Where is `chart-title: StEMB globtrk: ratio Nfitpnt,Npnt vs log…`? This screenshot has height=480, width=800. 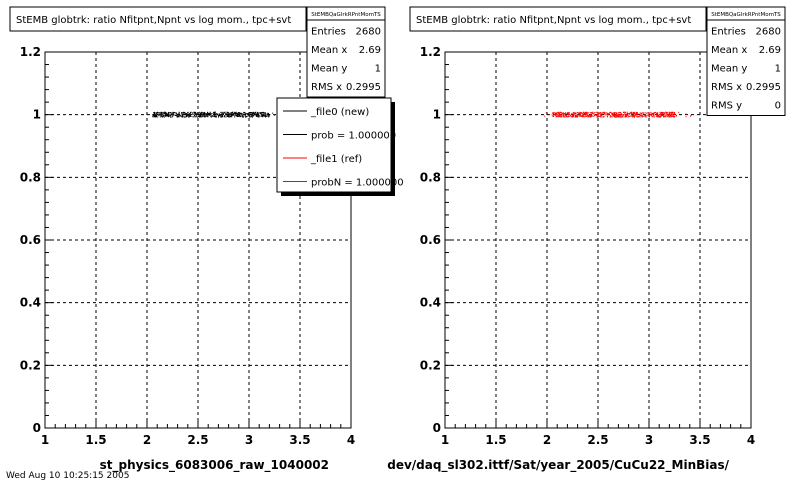 chart-title: StEMB globtrk: ratio Nfitpnt,Npnt vs log… is located at coordinates (153, 20).